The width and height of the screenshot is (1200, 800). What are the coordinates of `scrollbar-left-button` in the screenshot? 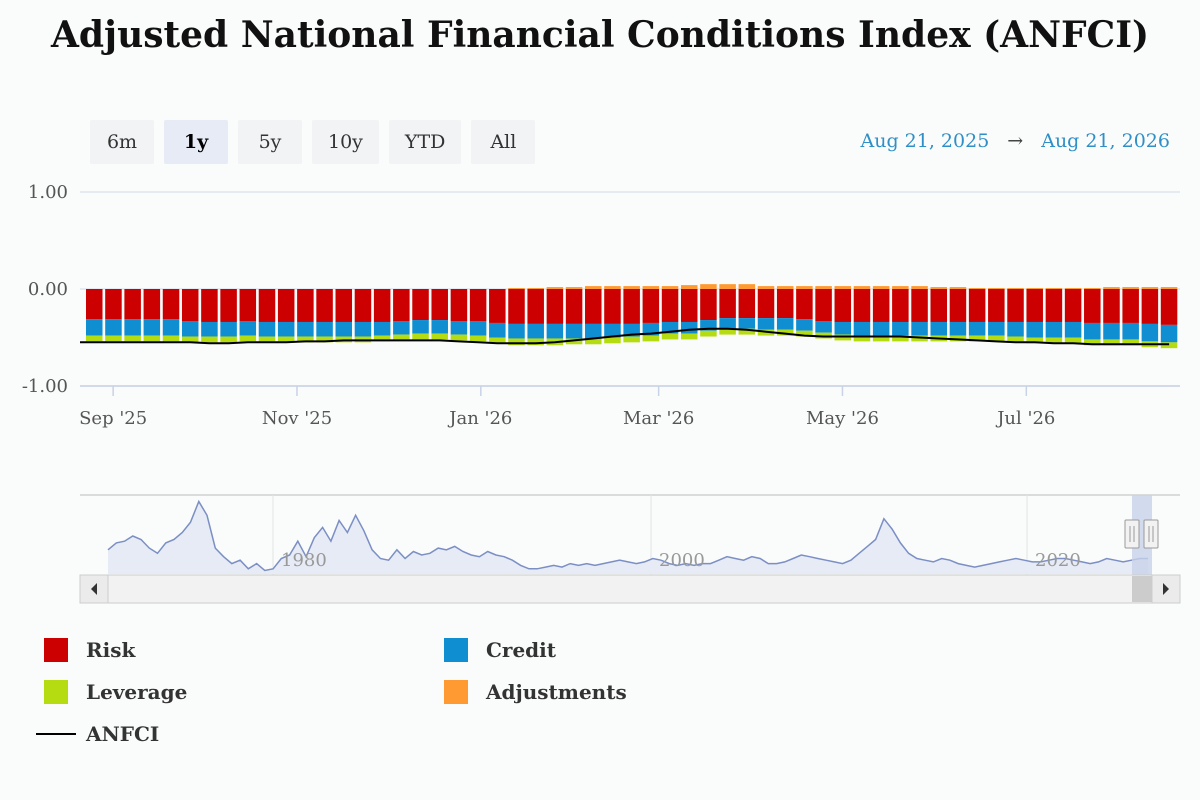 It's located at (94, 589).